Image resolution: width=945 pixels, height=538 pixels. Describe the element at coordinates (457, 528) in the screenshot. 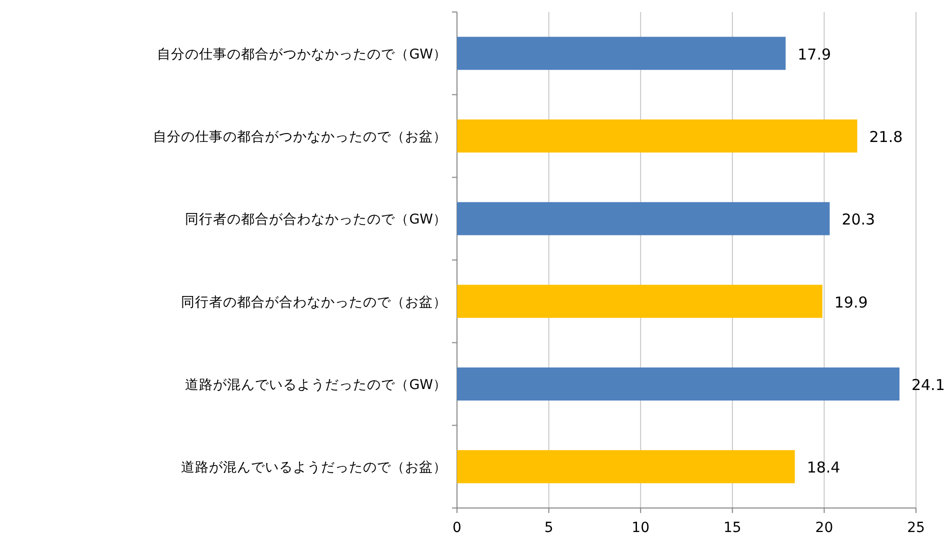

I see `x-tick-label: 0` at that location.